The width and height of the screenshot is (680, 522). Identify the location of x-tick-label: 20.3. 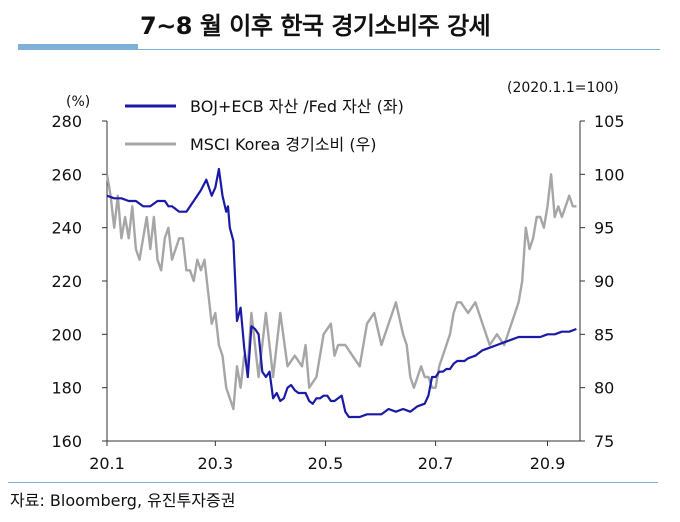
(216, 463).